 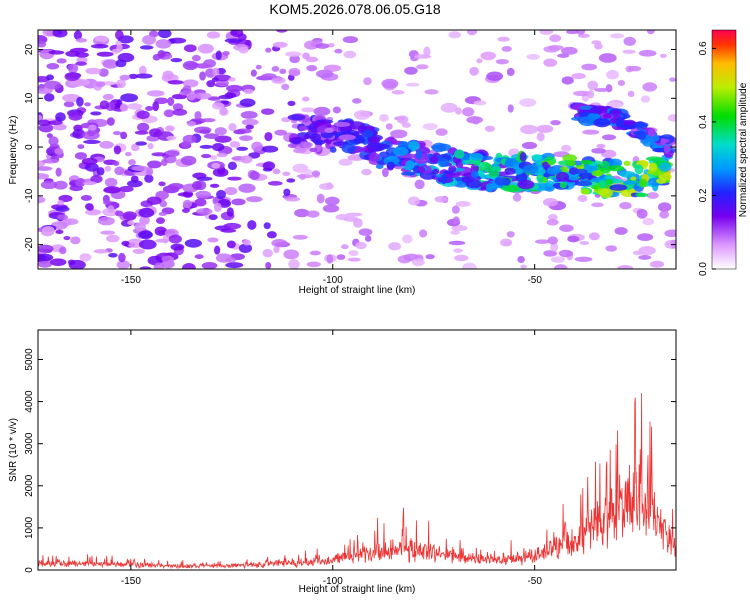 I want to click on snr-x-label: Height of straight line (km), so click(x=357, y=589).